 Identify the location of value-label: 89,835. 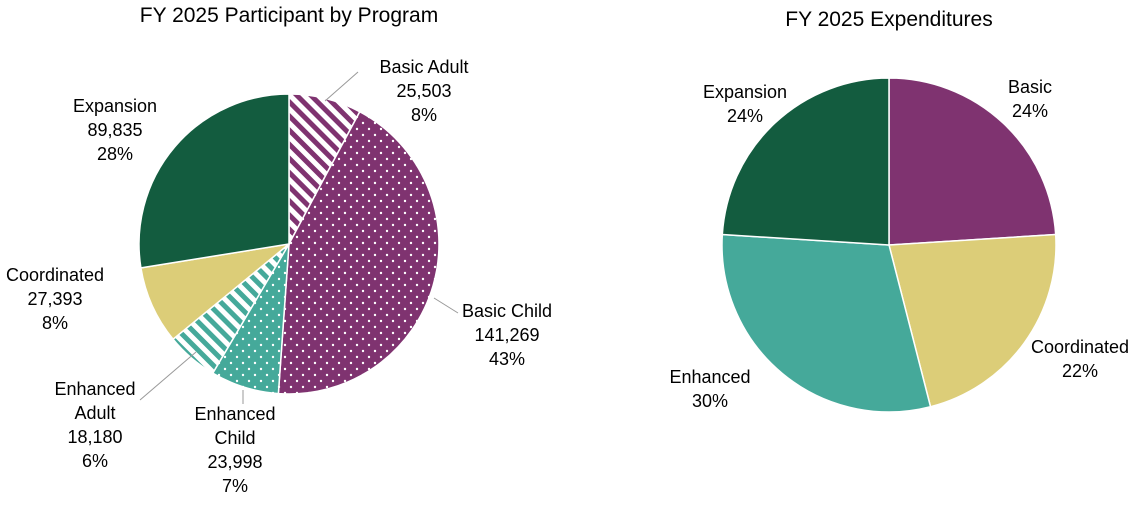
(115, 130).